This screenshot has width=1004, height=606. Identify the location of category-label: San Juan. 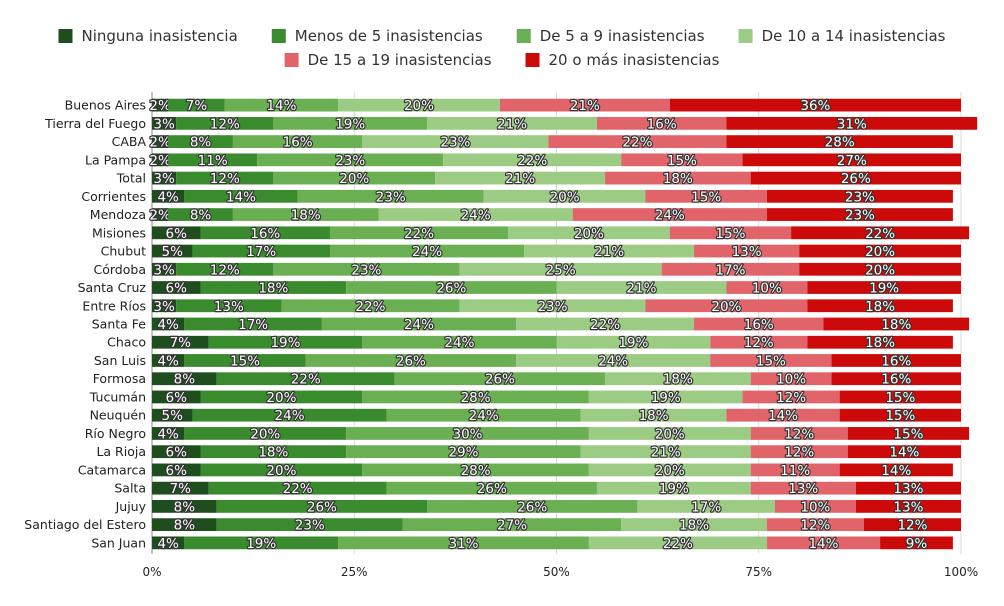
(118, 542).